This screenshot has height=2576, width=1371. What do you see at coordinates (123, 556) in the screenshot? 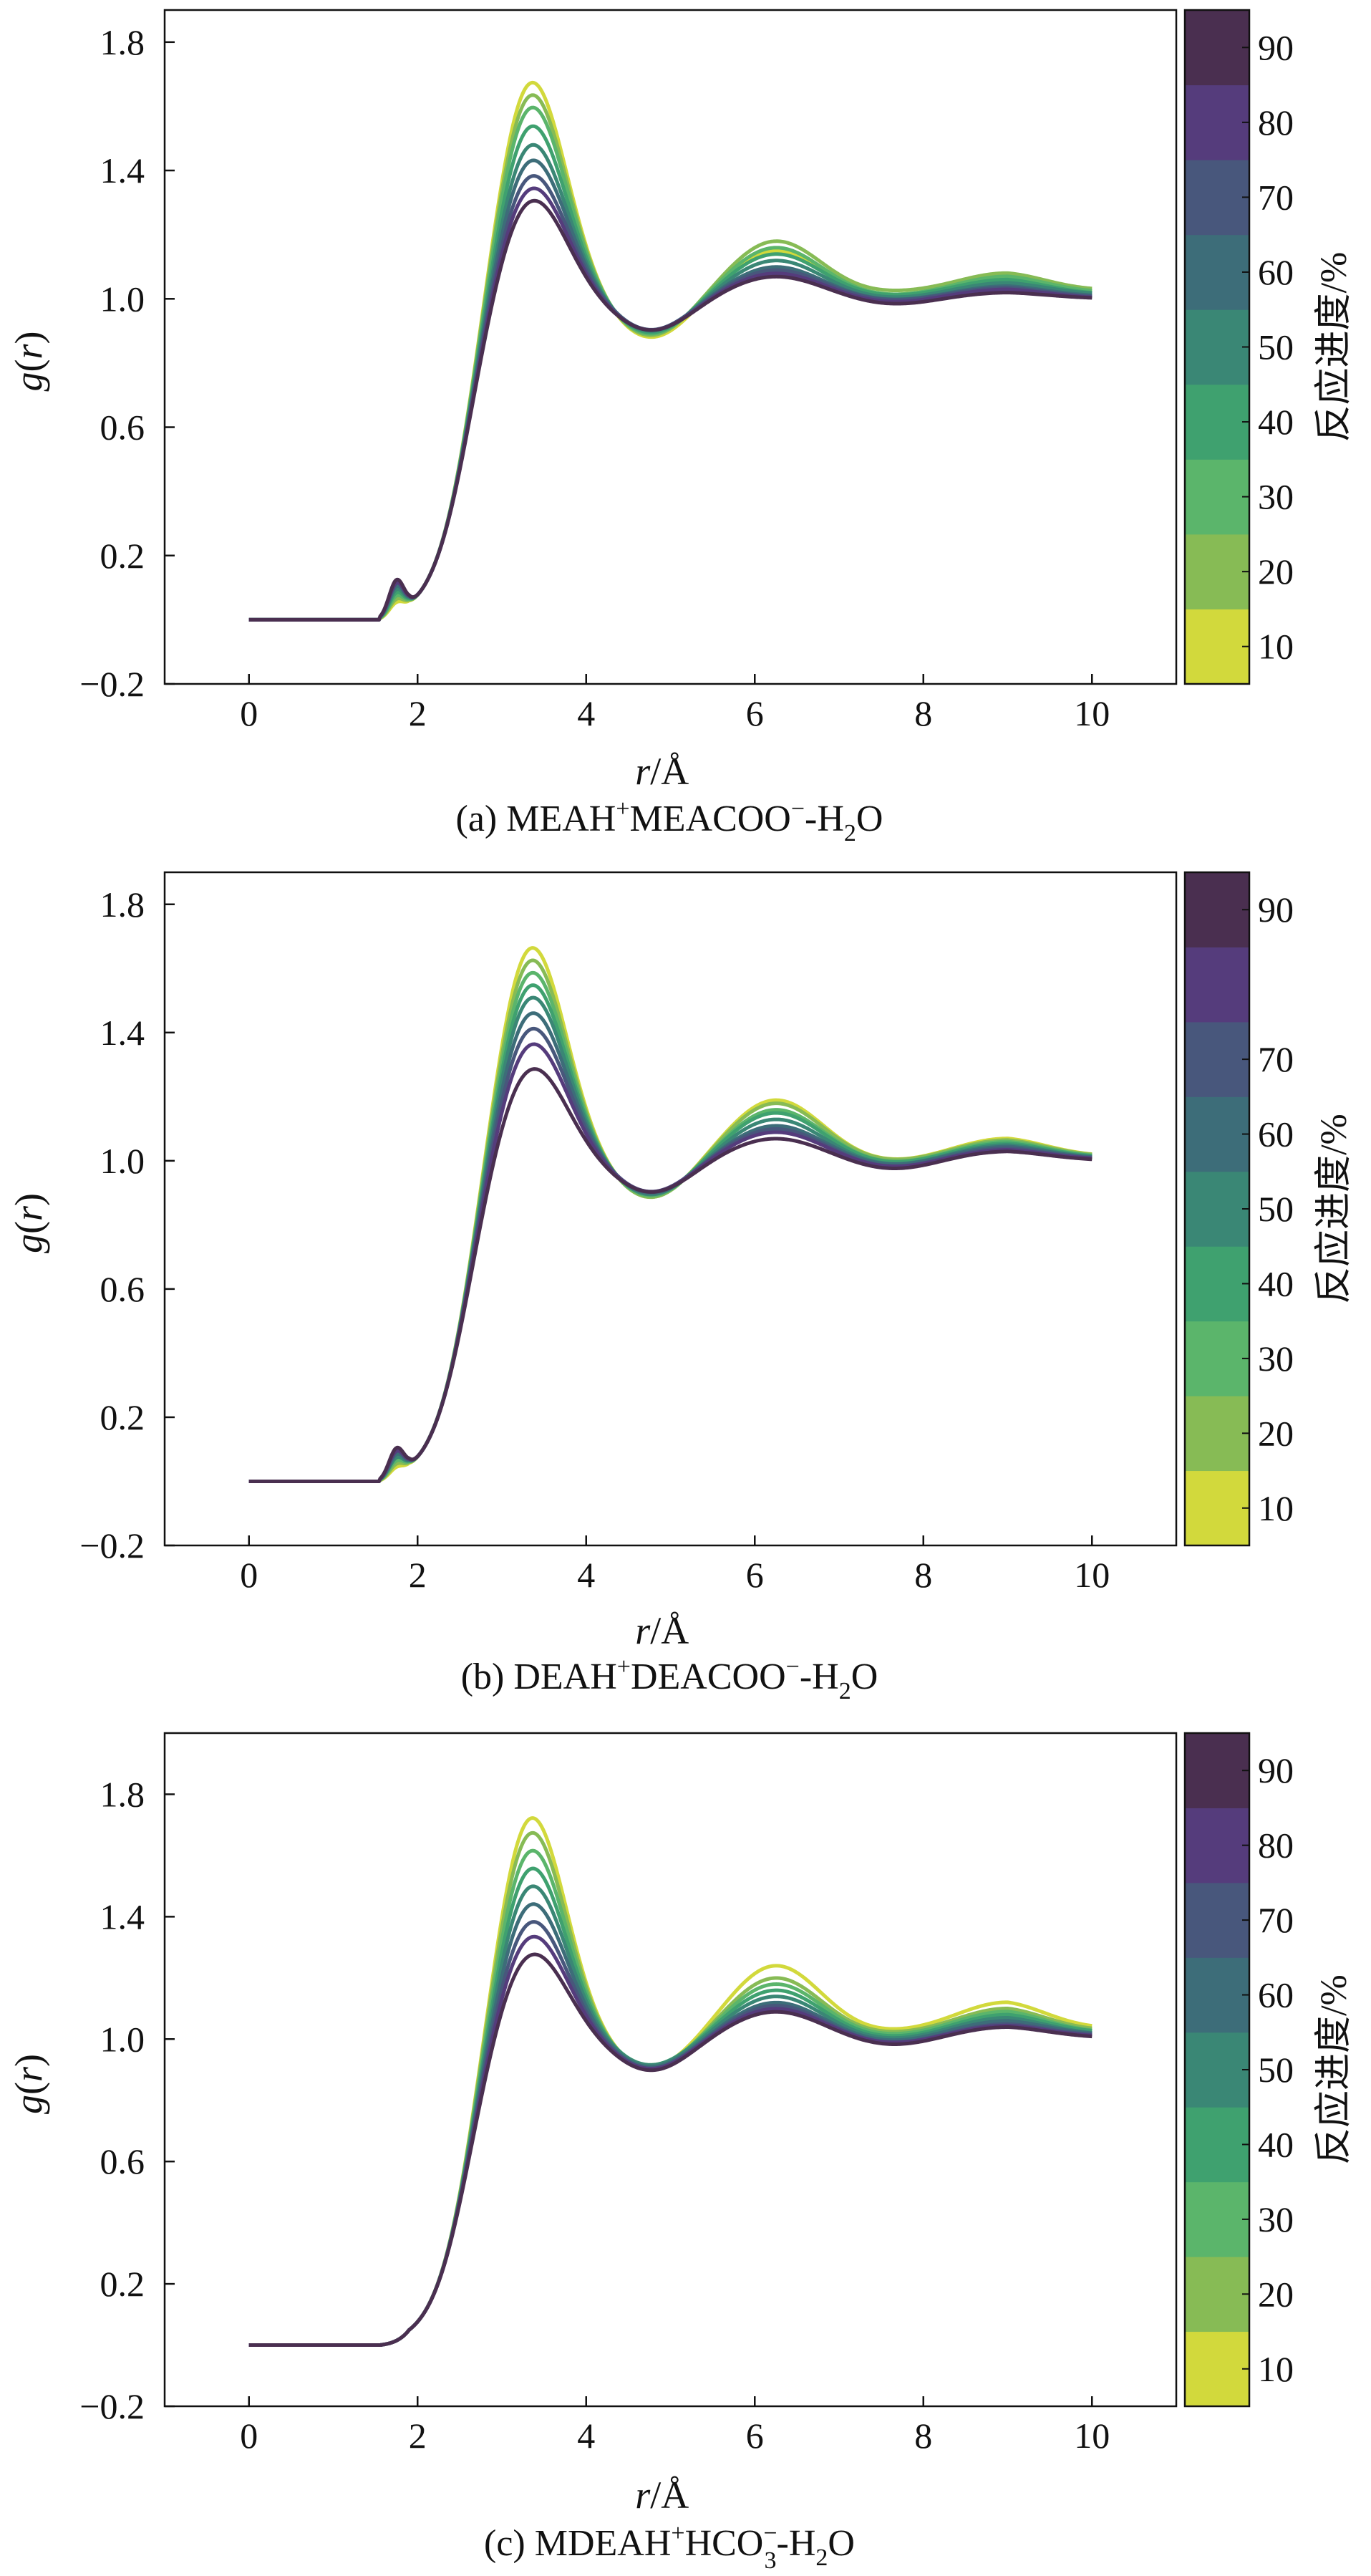
I see `y-tick-label: 0.2` at bounding box center [123, 556].